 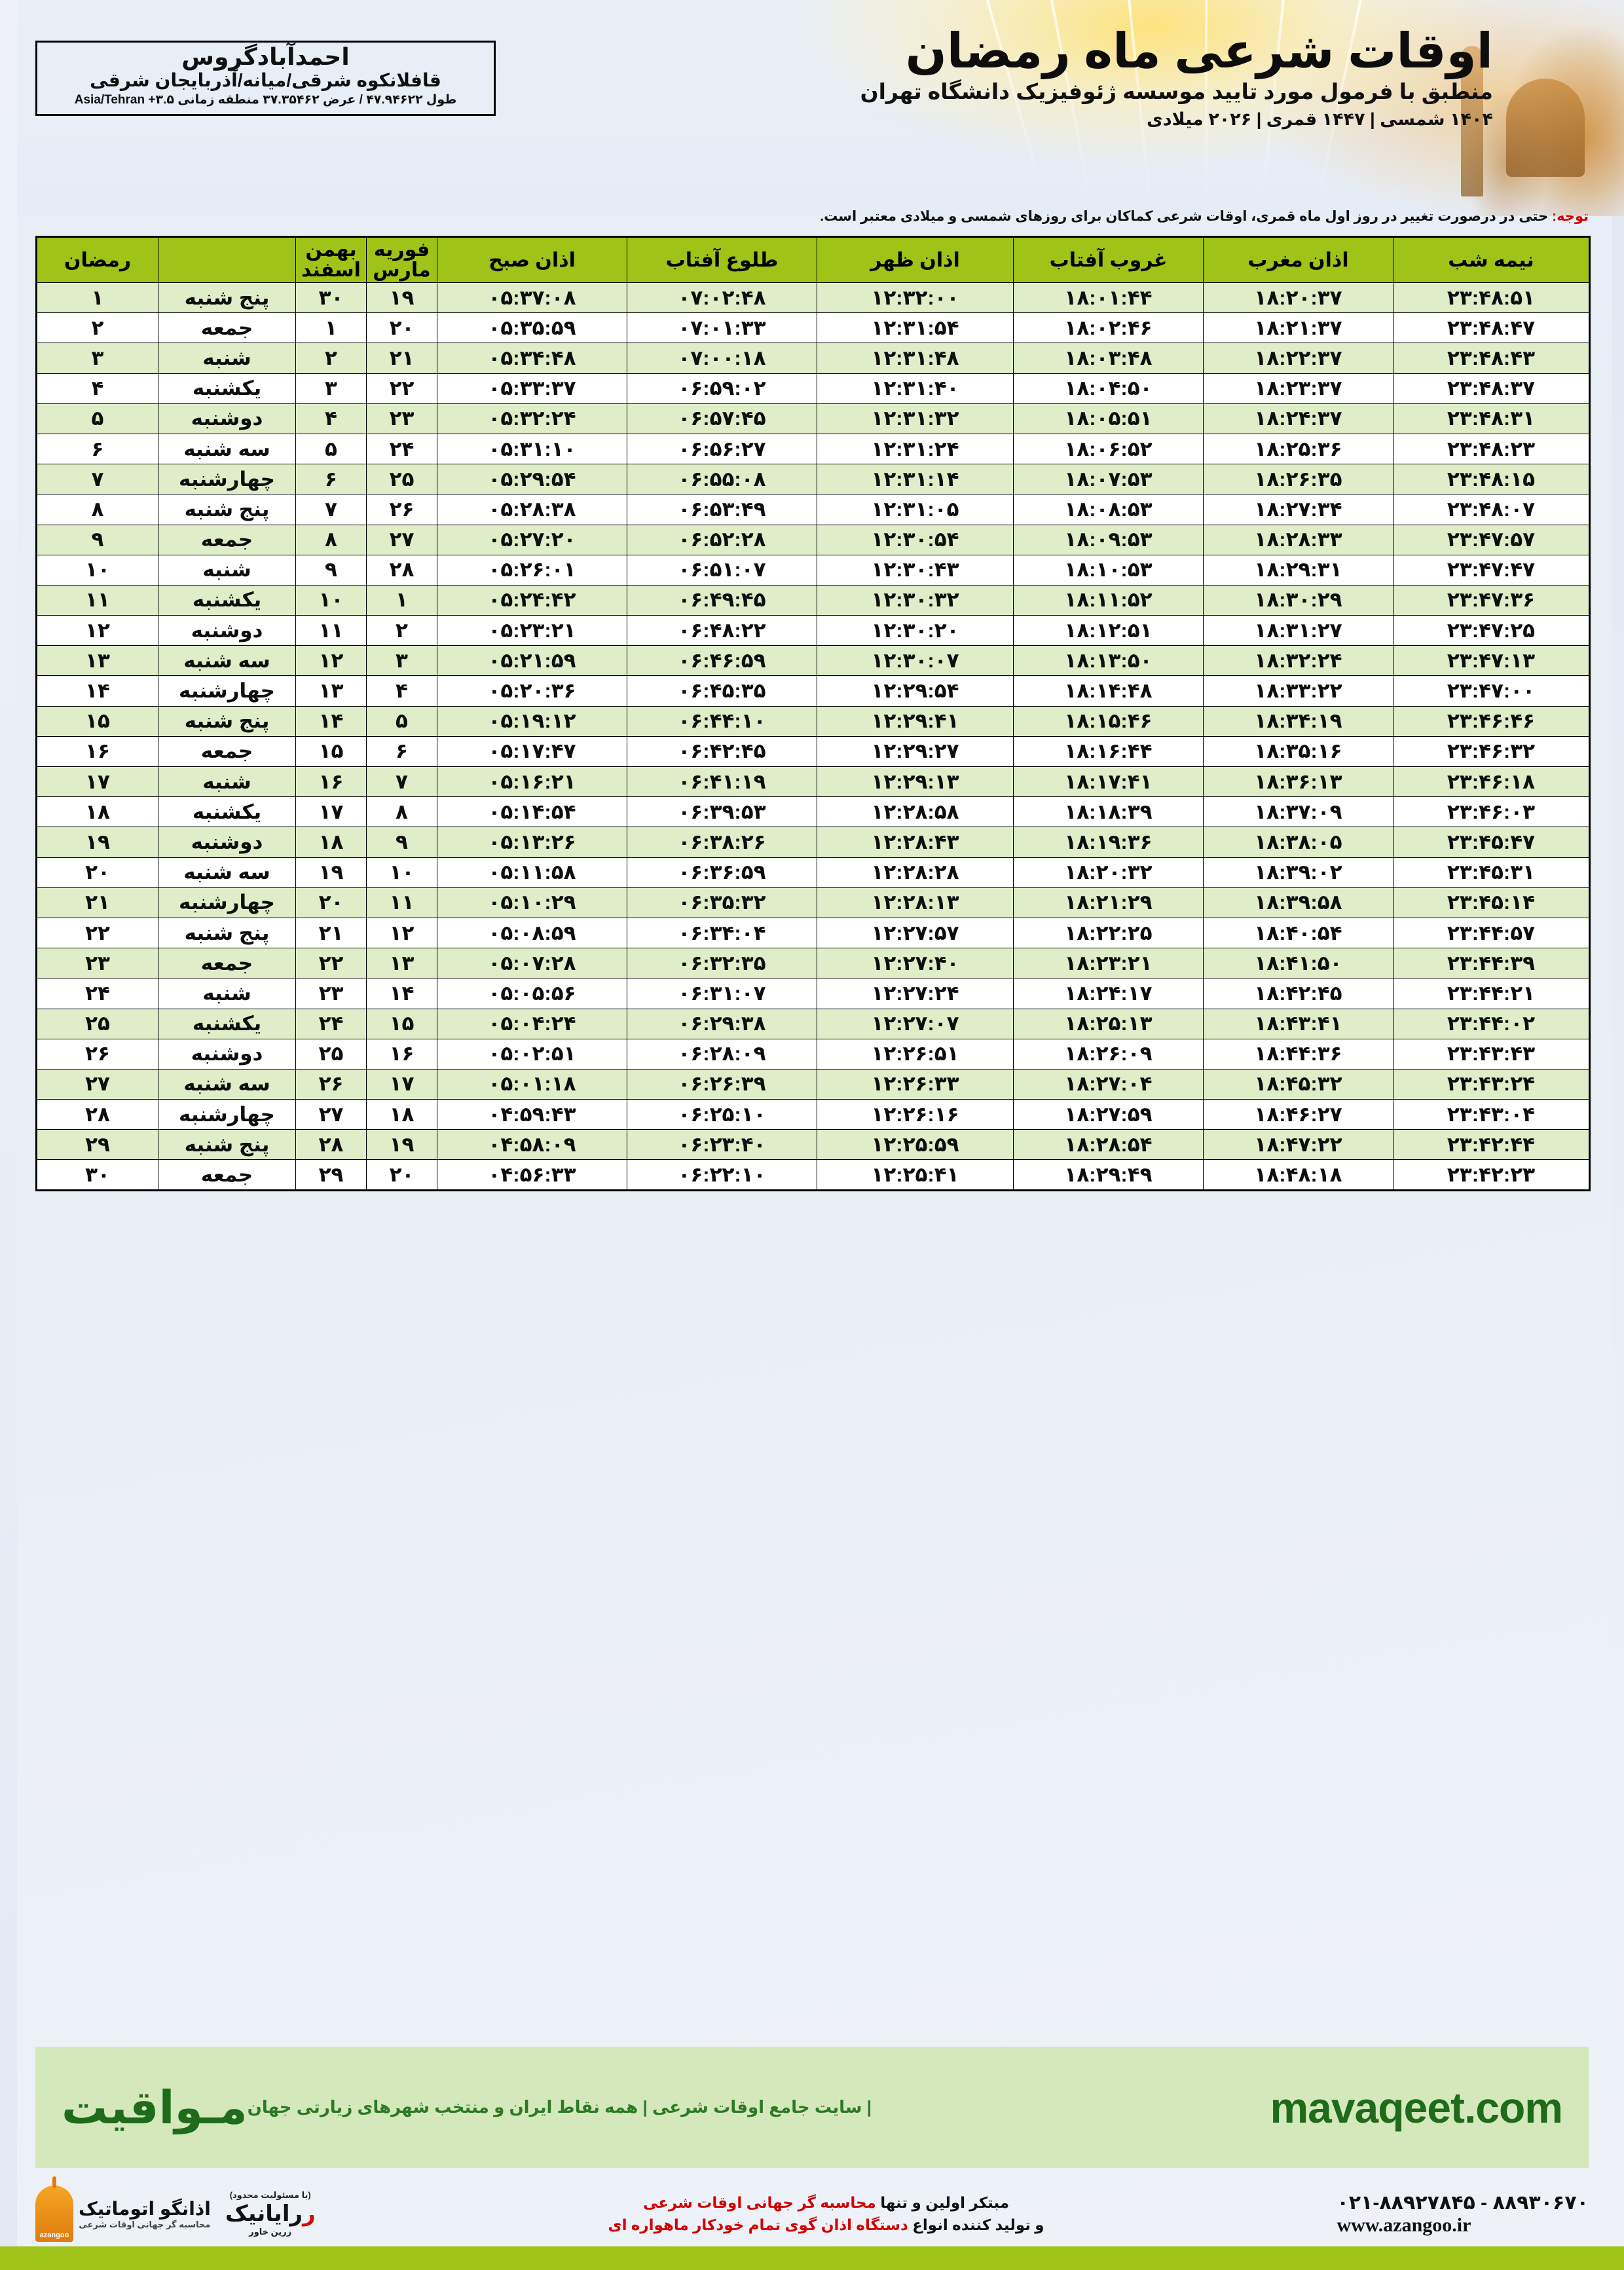 I want to click on rayaneek-logo: (با مسئولیت محدود) ررایانیک زرین خاور, so click(x=270, y=2213).